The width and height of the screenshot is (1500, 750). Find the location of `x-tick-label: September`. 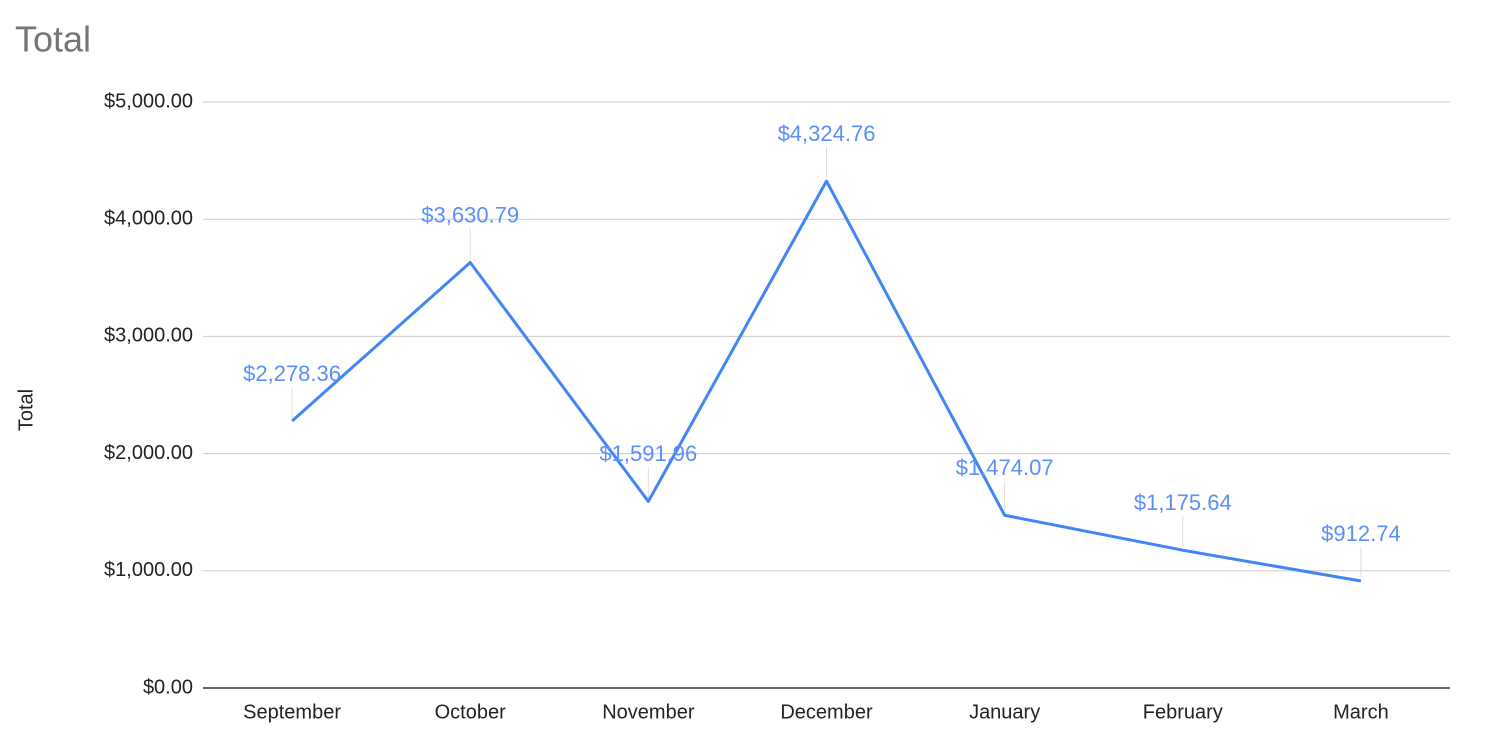

x-tick-label: September is located at coordinates (292, 712).